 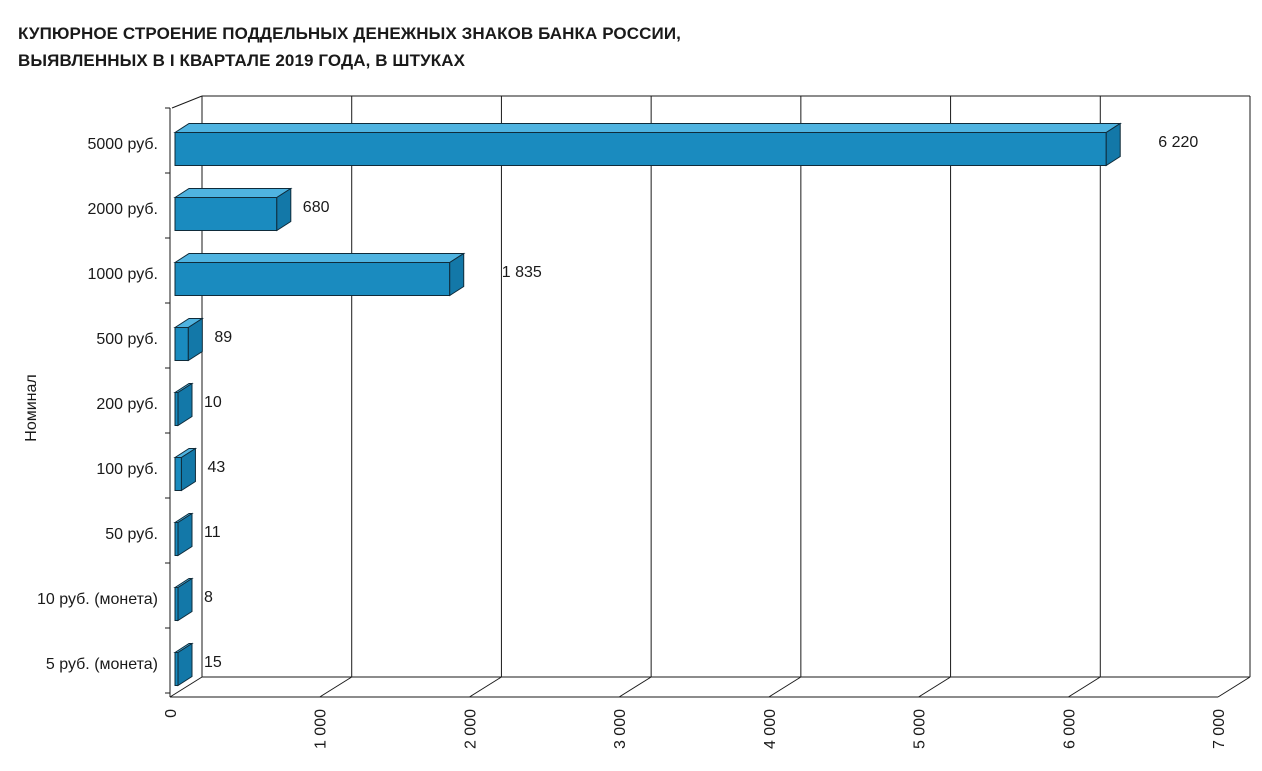 What do you see at coordinates (1219, 729) in the screenshot?
I see `x-tick-label-7: 7 000` at bounding box center [1219, 729].